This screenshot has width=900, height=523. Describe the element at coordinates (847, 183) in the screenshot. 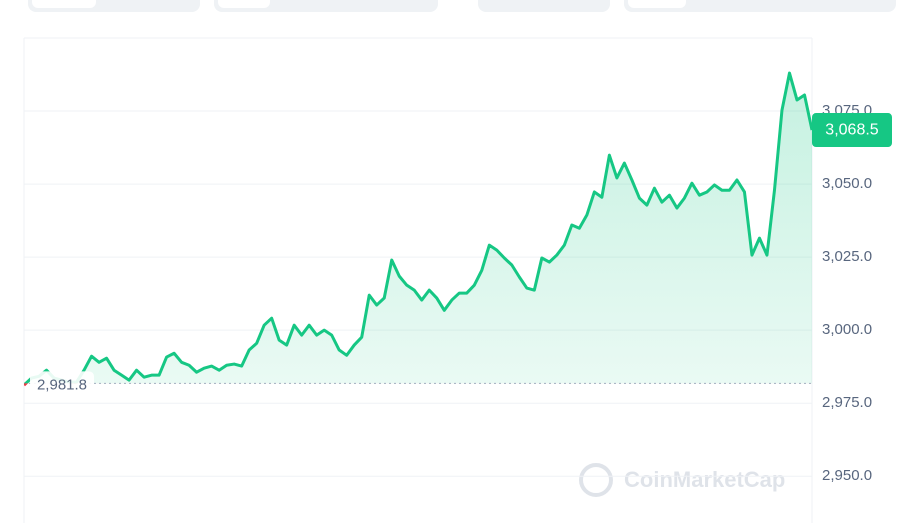

I see `y-tick-label: 3,050.0` at that location.